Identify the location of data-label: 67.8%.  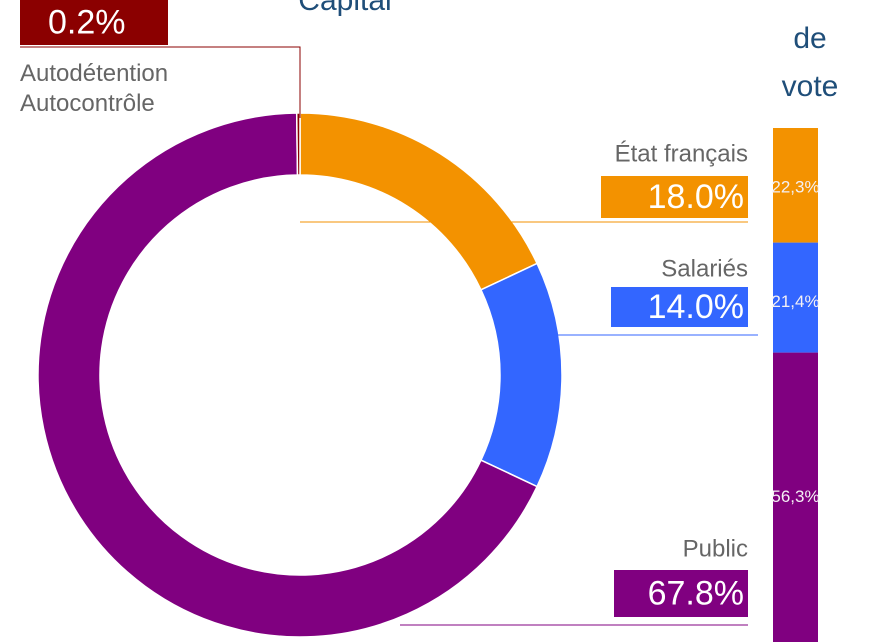
(696, 593).